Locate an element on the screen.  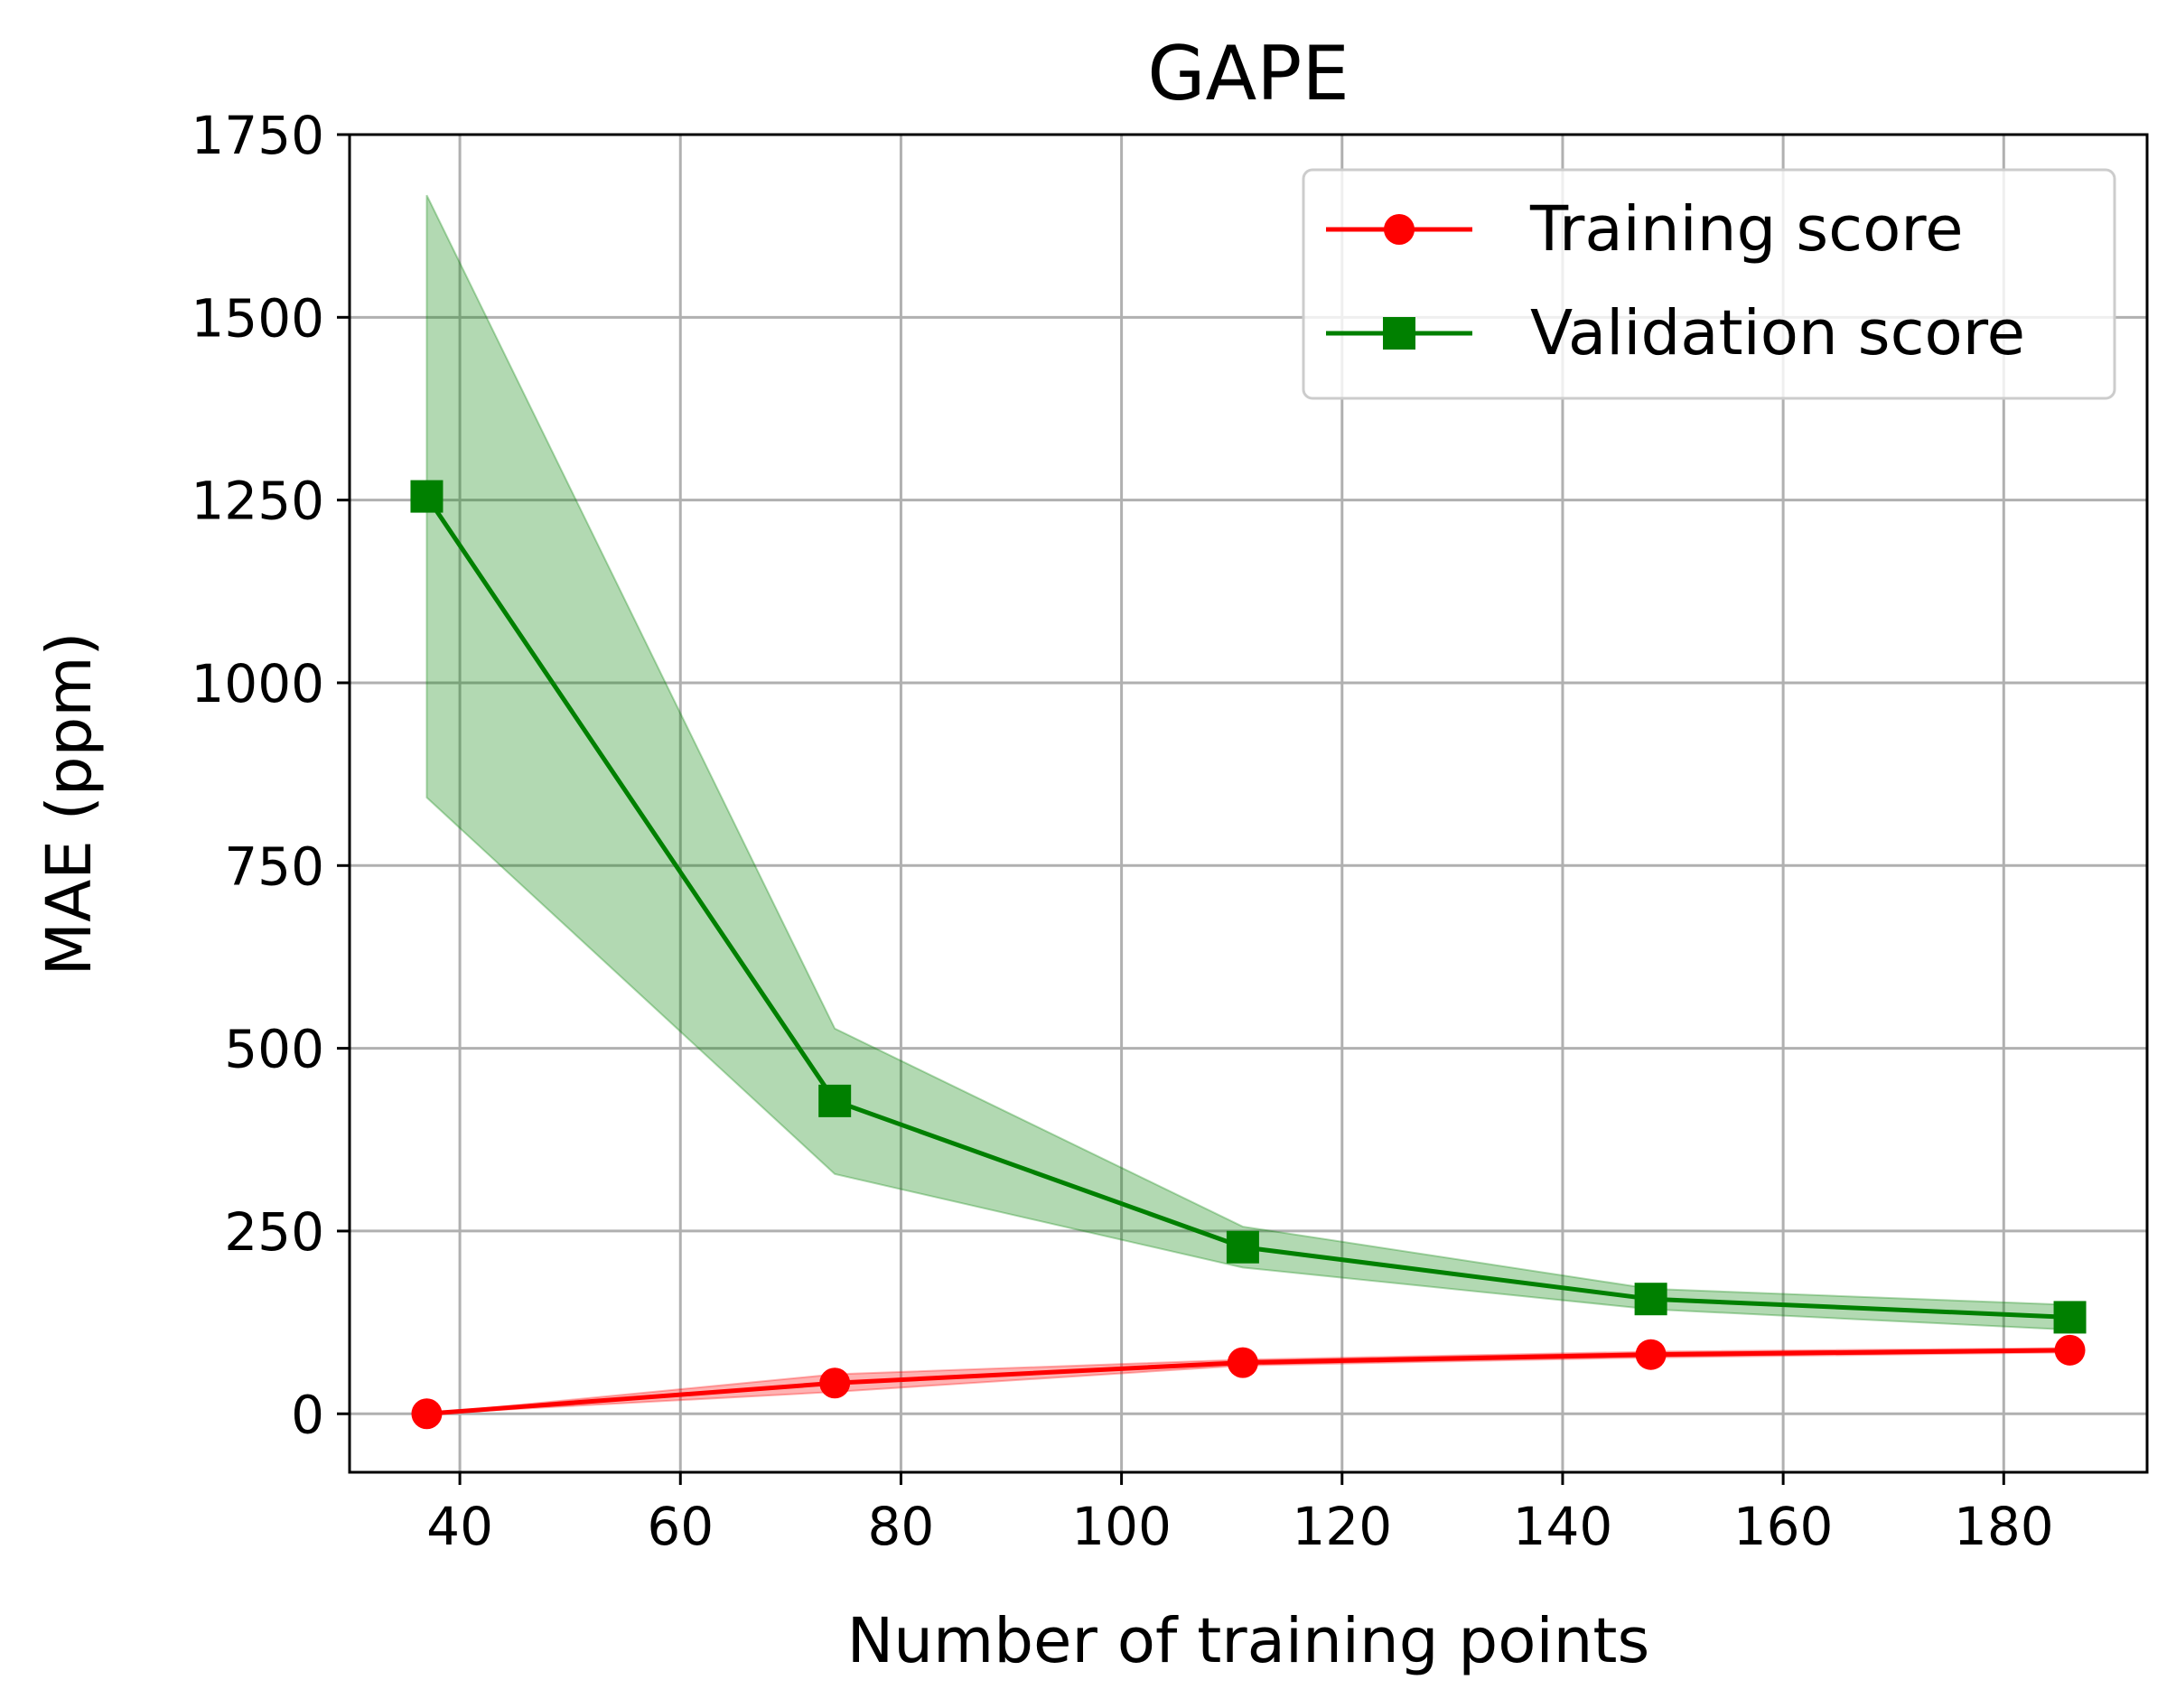
y-tick-label: 250 is located at coordinates (274, 1232).